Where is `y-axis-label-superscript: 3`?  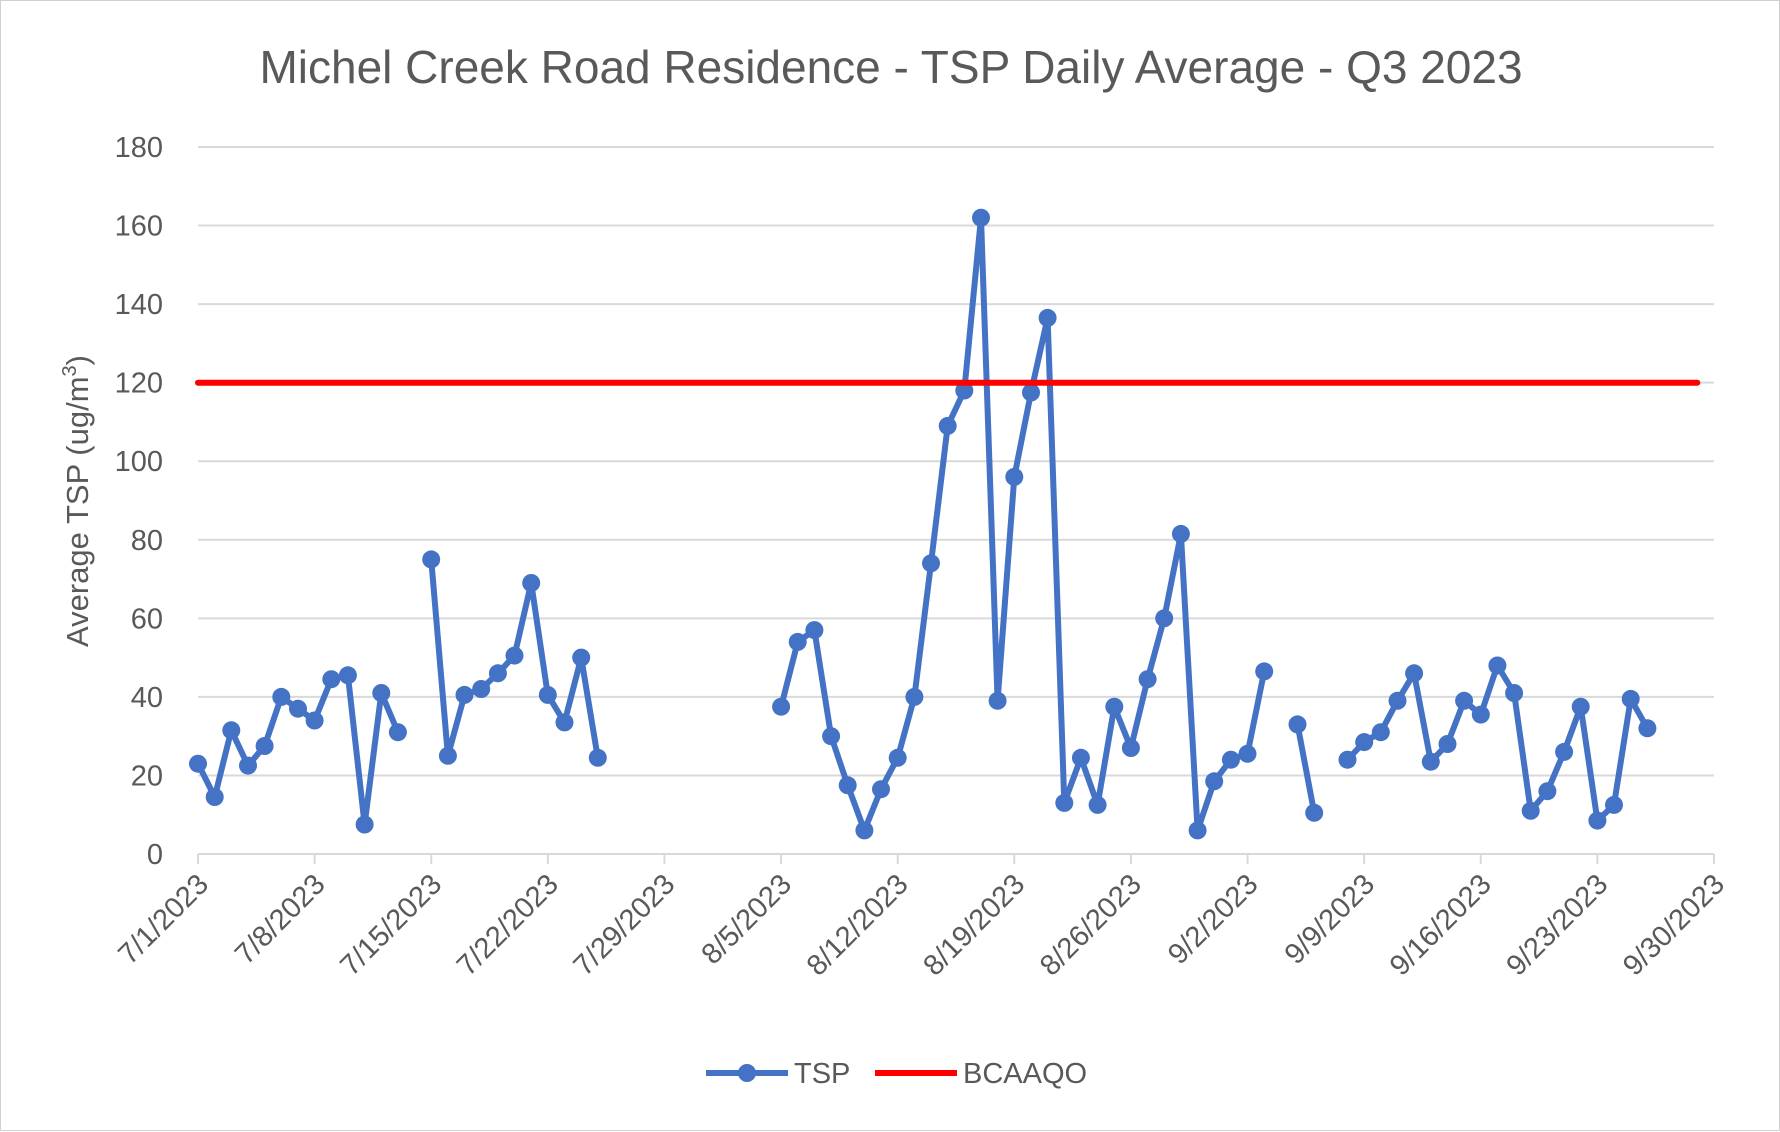
y-axis-label-superscript: 3 is located at coordinates (70, 370).